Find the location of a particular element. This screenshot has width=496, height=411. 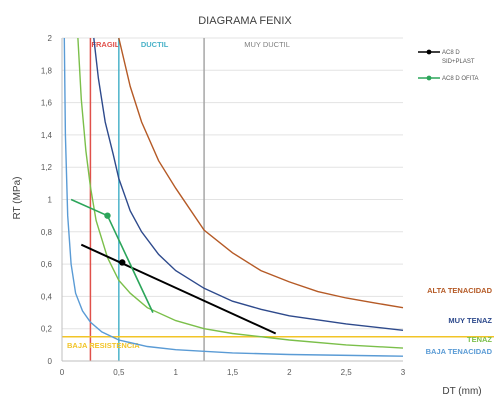

y-axis-label: RT (MPa) is located at coordinates (17, 198).